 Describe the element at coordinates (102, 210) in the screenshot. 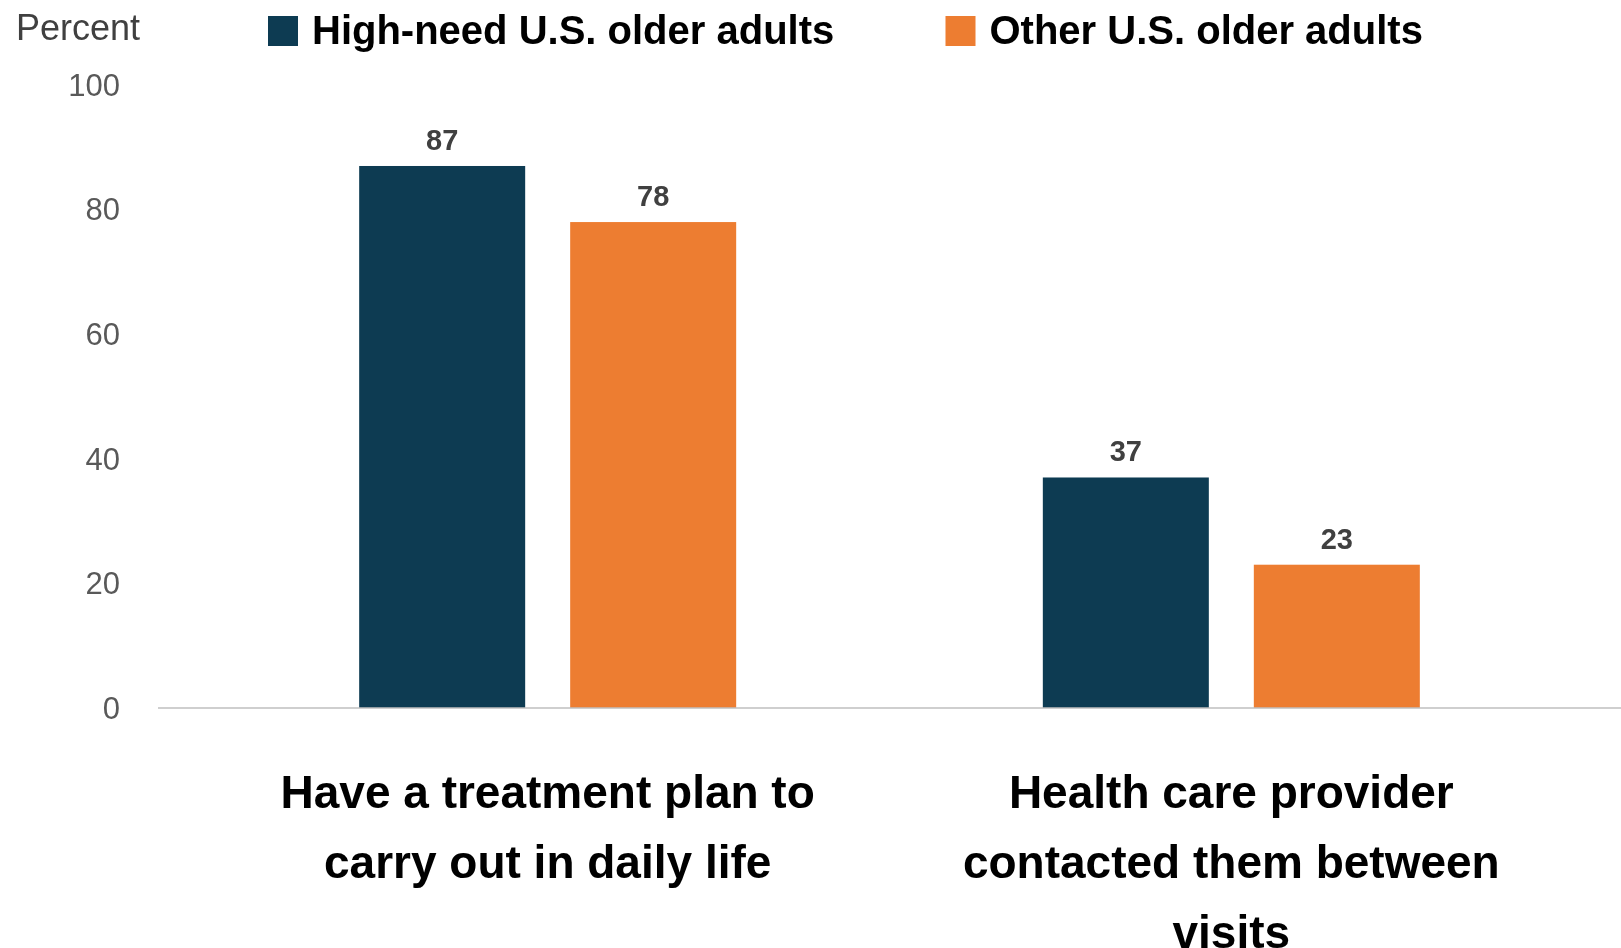

I see `y-tick-label: 80` at that location.